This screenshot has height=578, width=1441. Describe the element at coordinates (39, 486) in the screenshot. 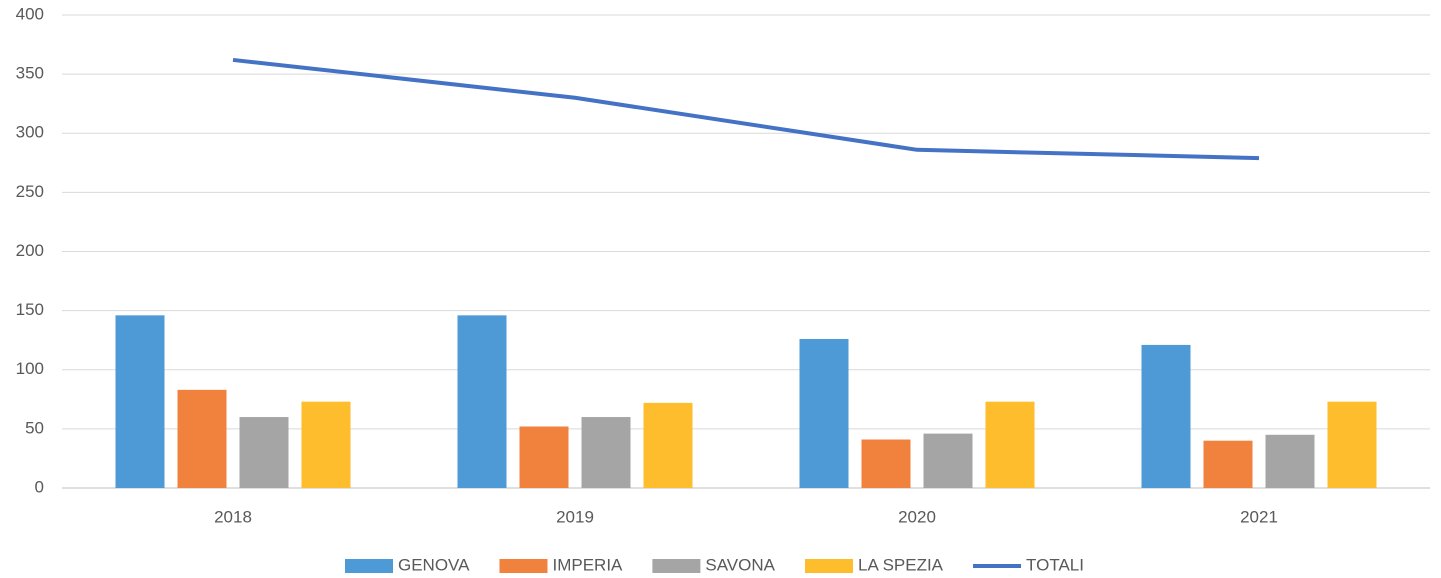

I see `y-tick-label: 0` at that location.